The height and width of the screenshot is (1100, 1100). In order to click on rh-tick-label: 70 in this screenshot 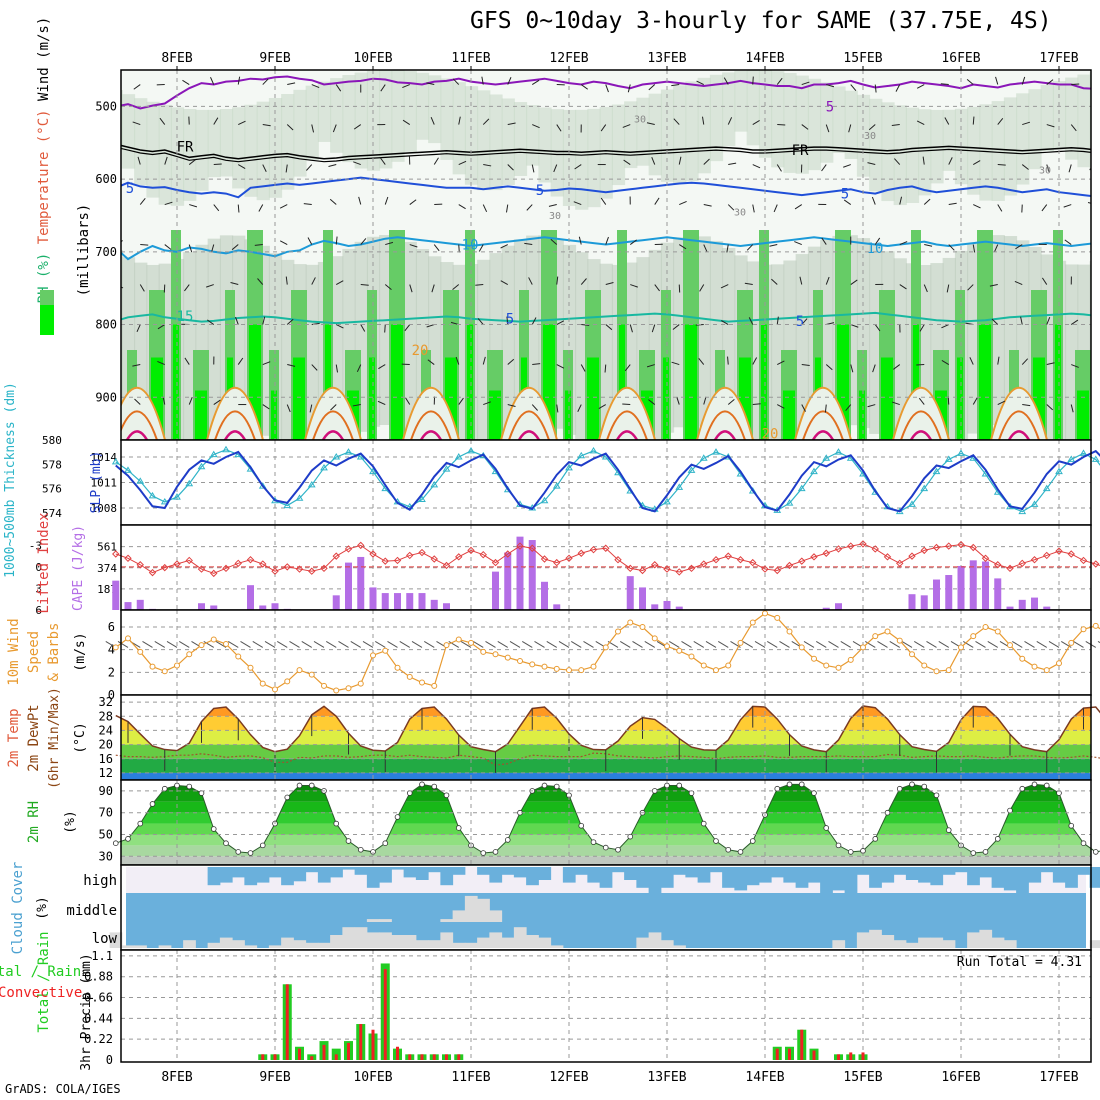, I will do `click(106, 813)`.